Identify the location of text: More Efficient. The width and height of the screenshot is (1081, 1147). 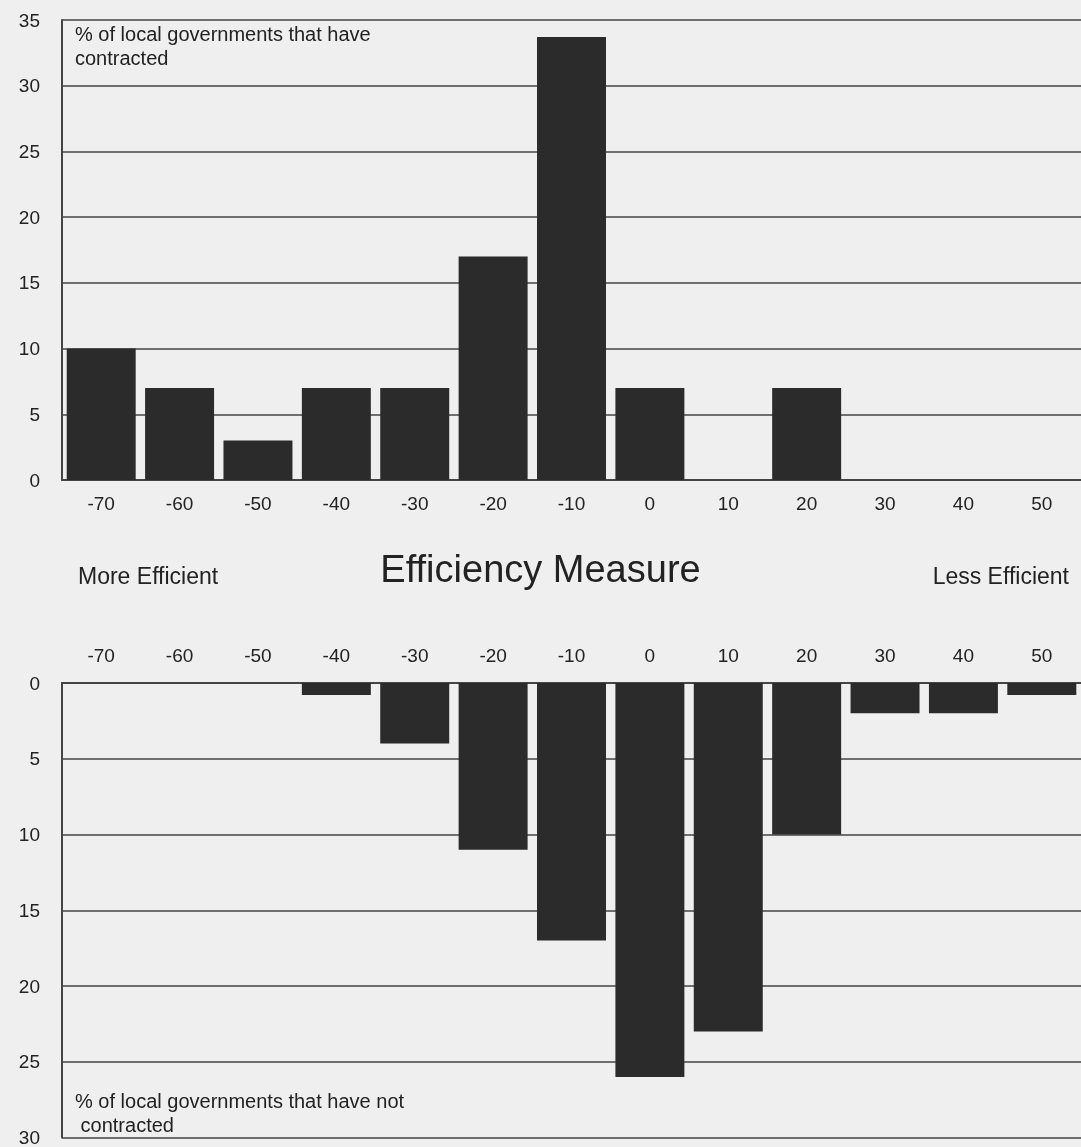
(148, 575).